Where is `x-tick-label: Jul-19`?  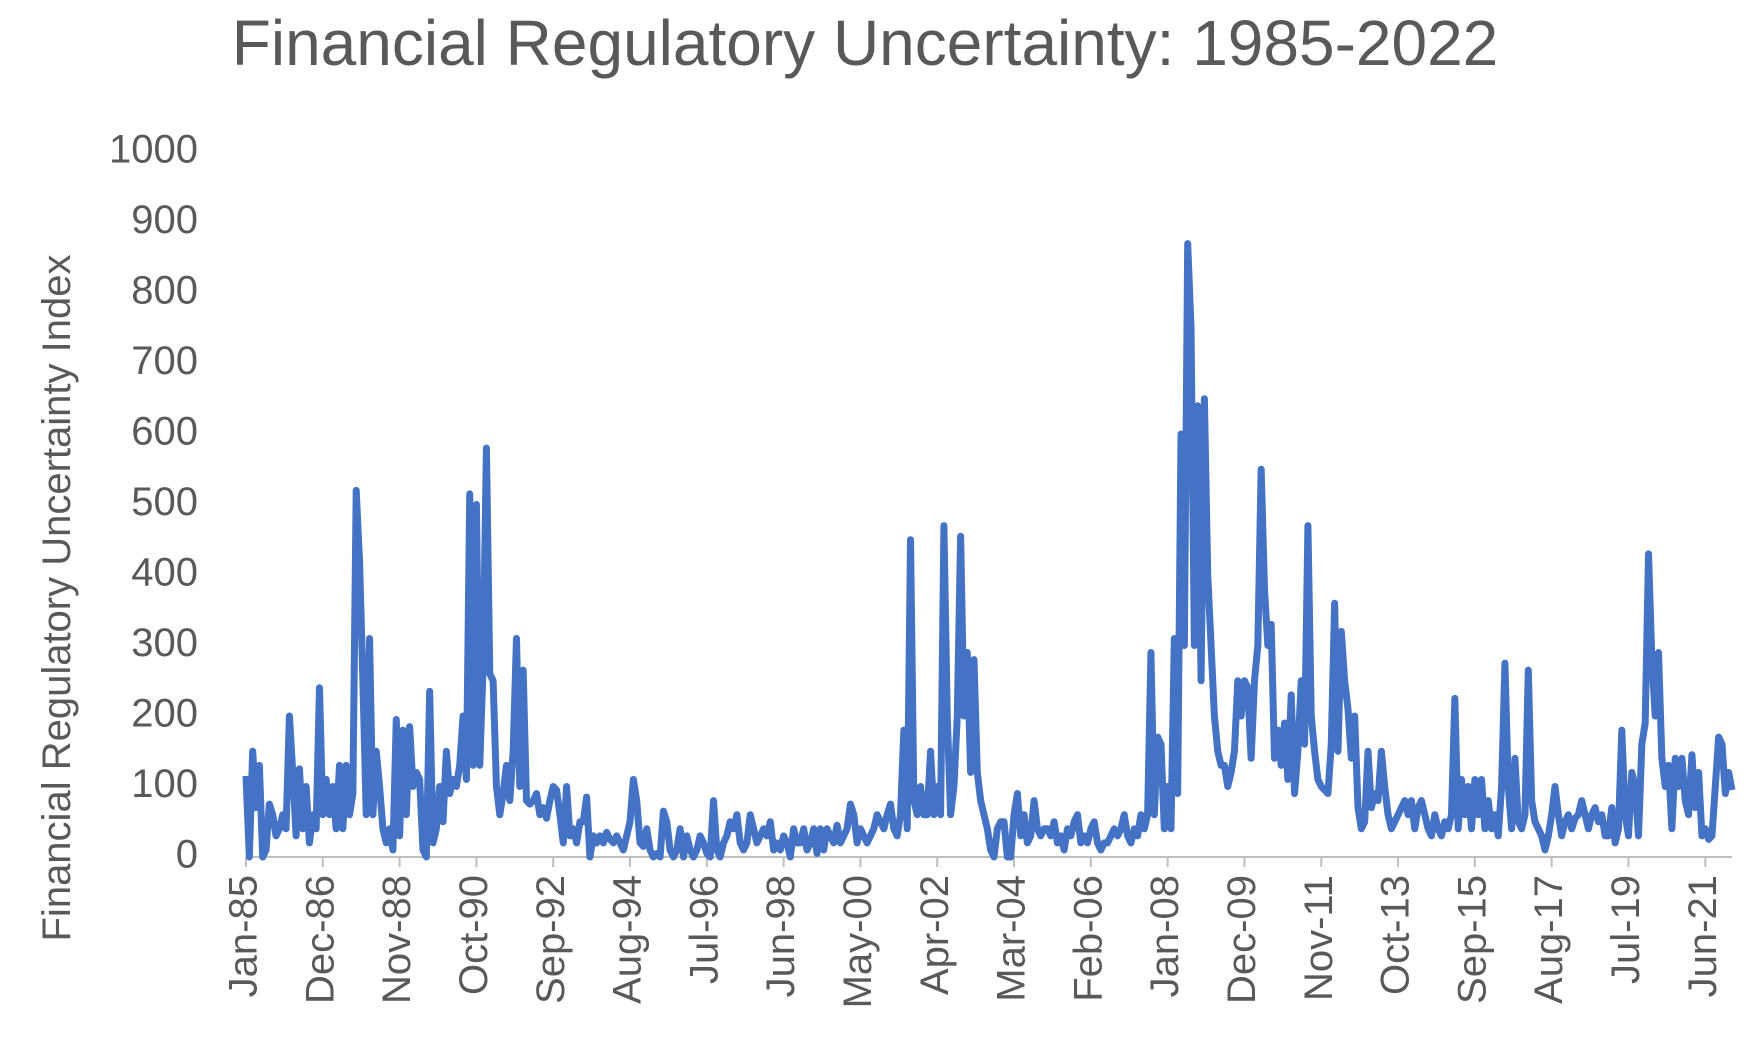
x-tick-label: Jul-19 is located at coordinates (1626, 929).